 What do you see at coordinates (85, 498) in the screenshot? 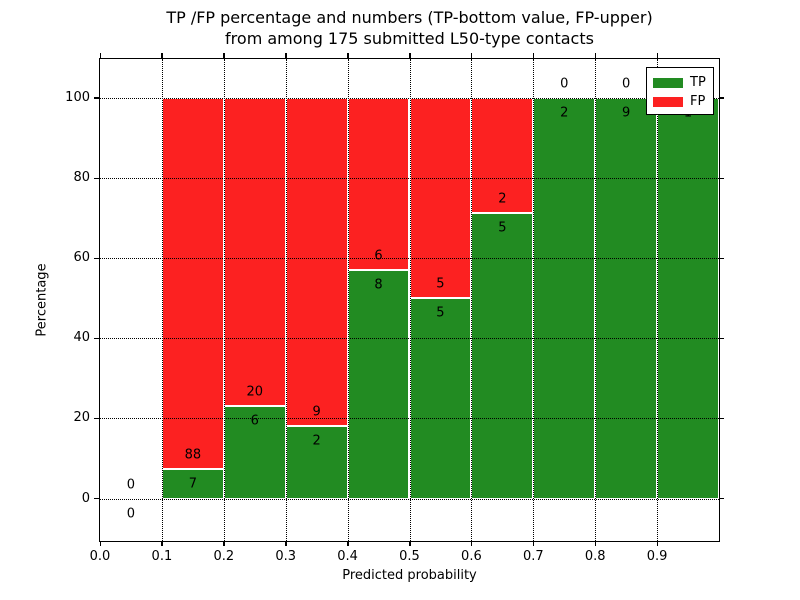
I see `y-tick-label: 0` at bounding box center [85, 498].